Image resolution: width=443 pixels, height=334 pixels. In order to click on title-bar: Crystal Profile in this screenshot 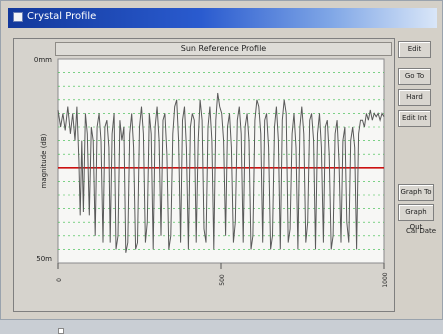, I will do `click(222, 18)`.